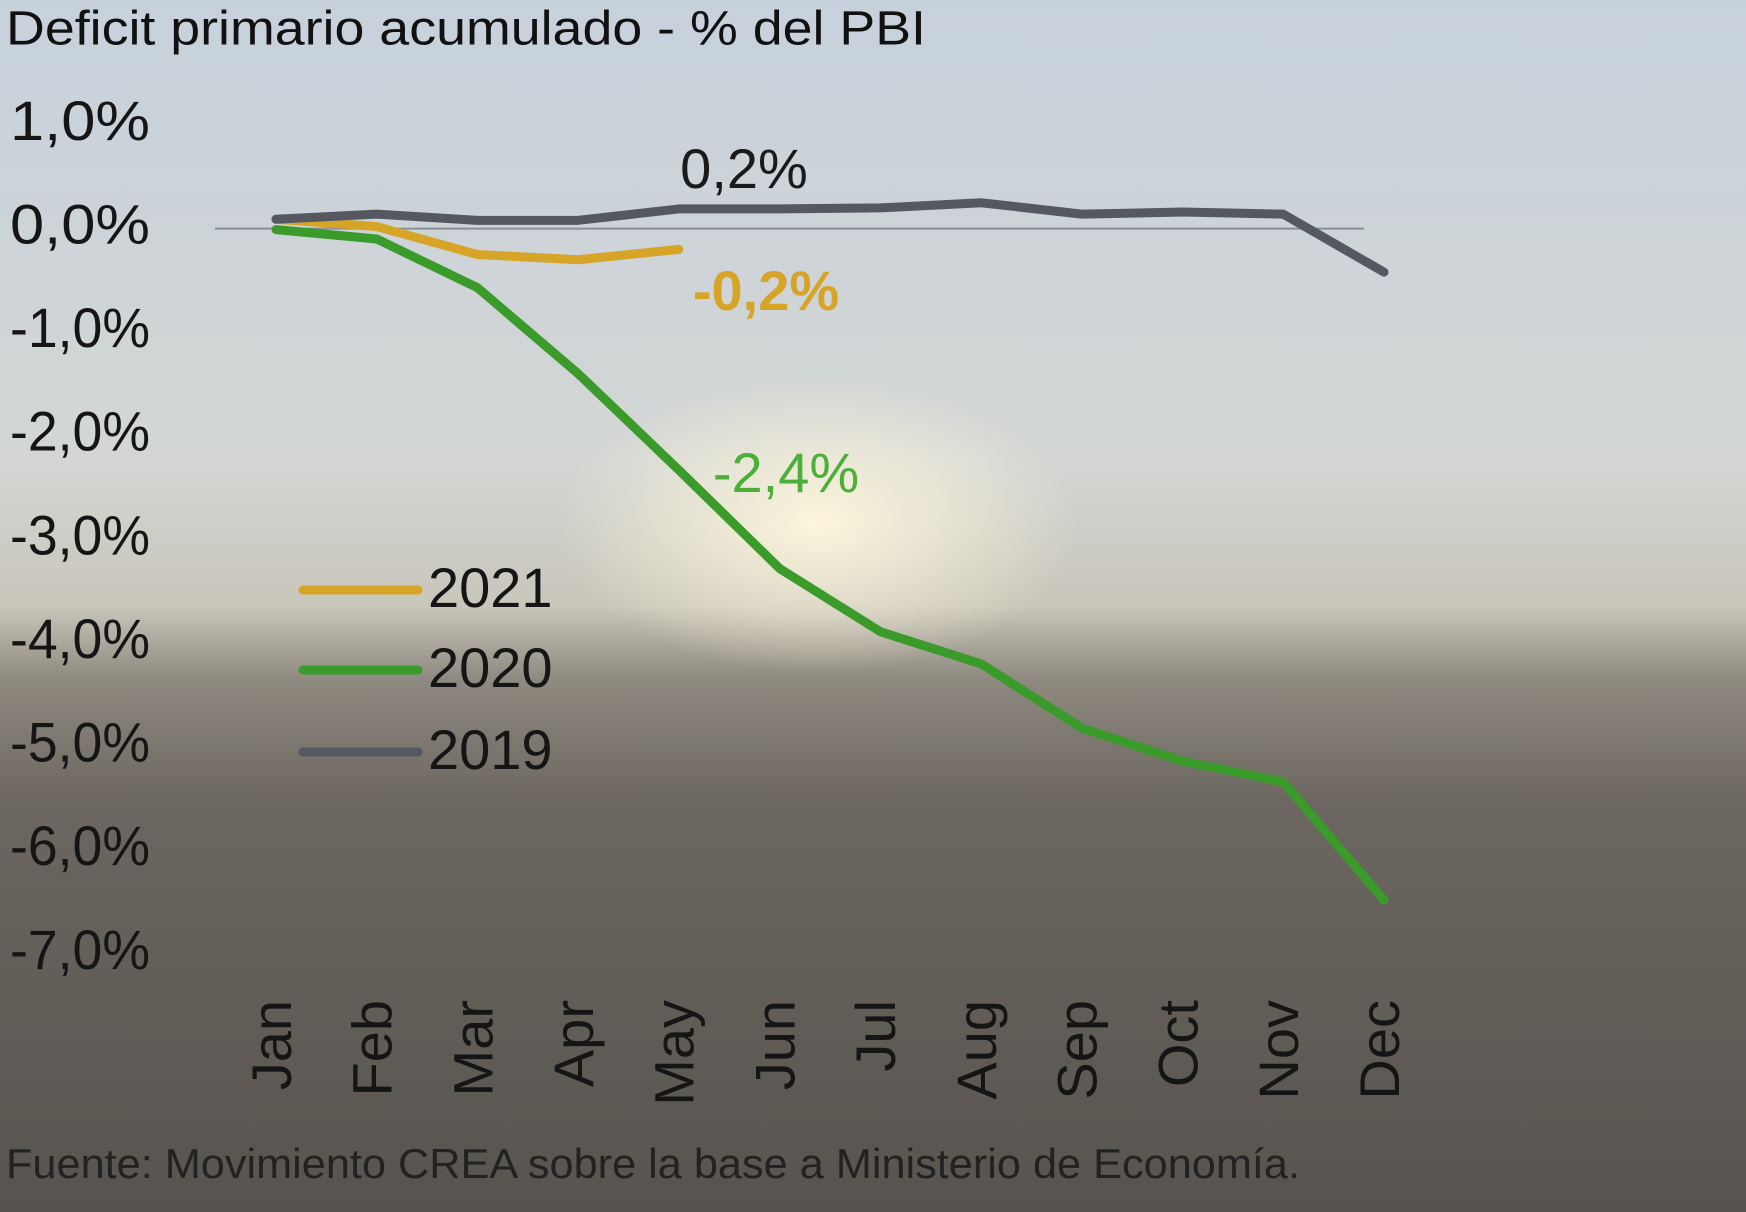  What do you see at coordinates (472, 1048) in the screenshot?
I see `x-tick-label: Mar` at bounding box center [472, 1048].